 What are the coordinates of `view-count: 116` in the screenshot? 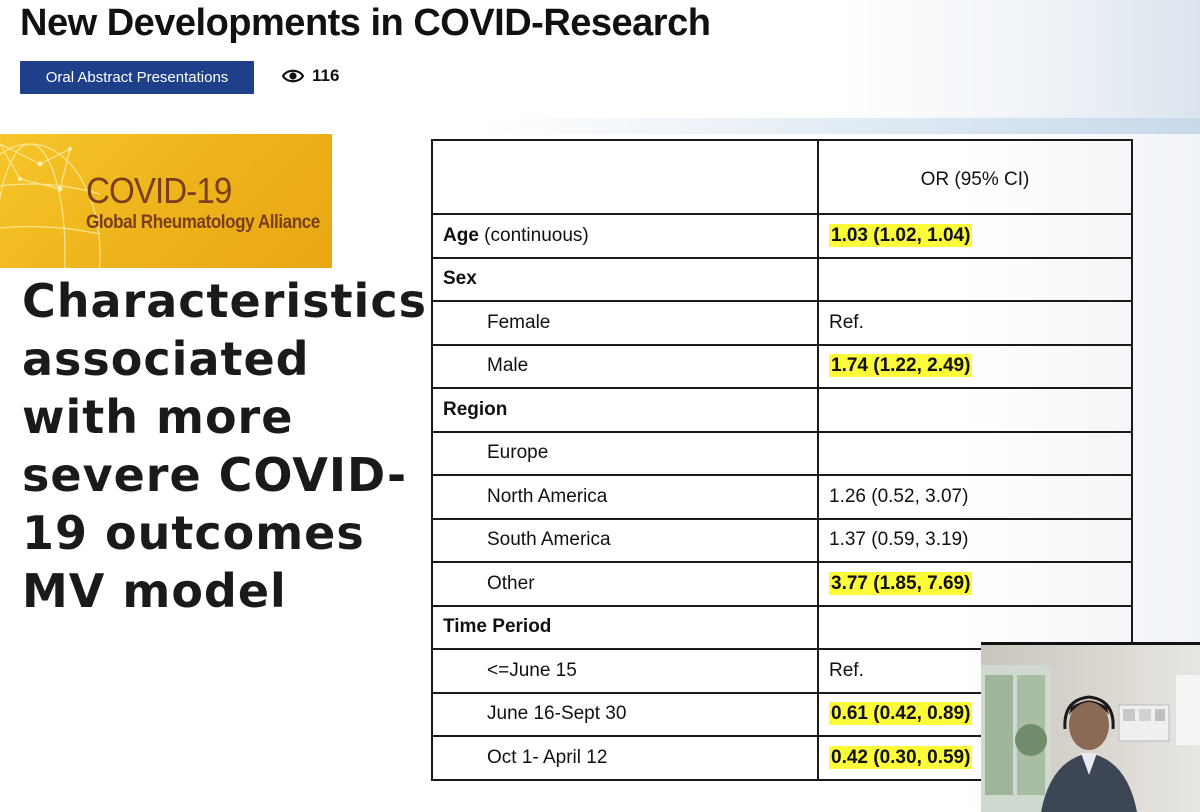 It's located at (310, 76).